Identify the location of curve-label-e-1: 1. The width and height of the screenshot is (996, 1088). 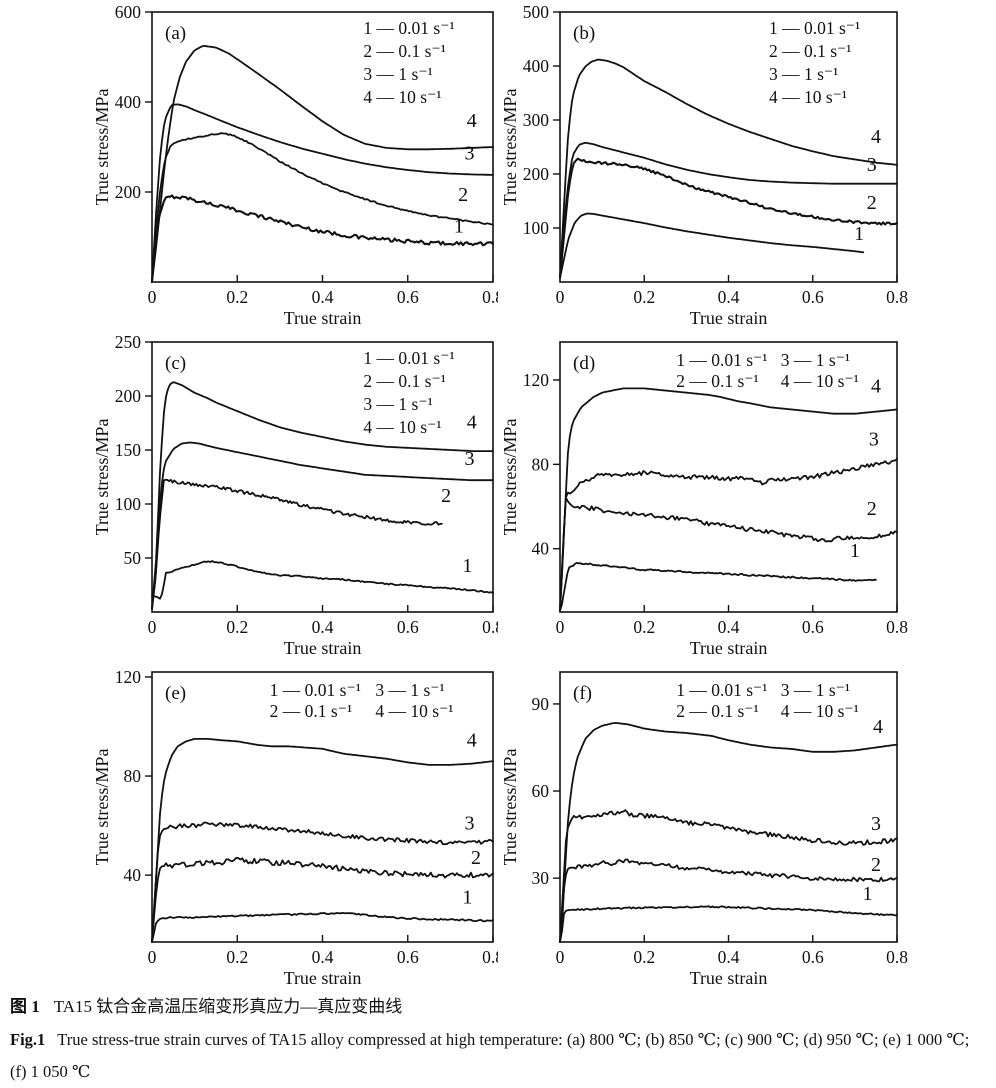
(467, 898).